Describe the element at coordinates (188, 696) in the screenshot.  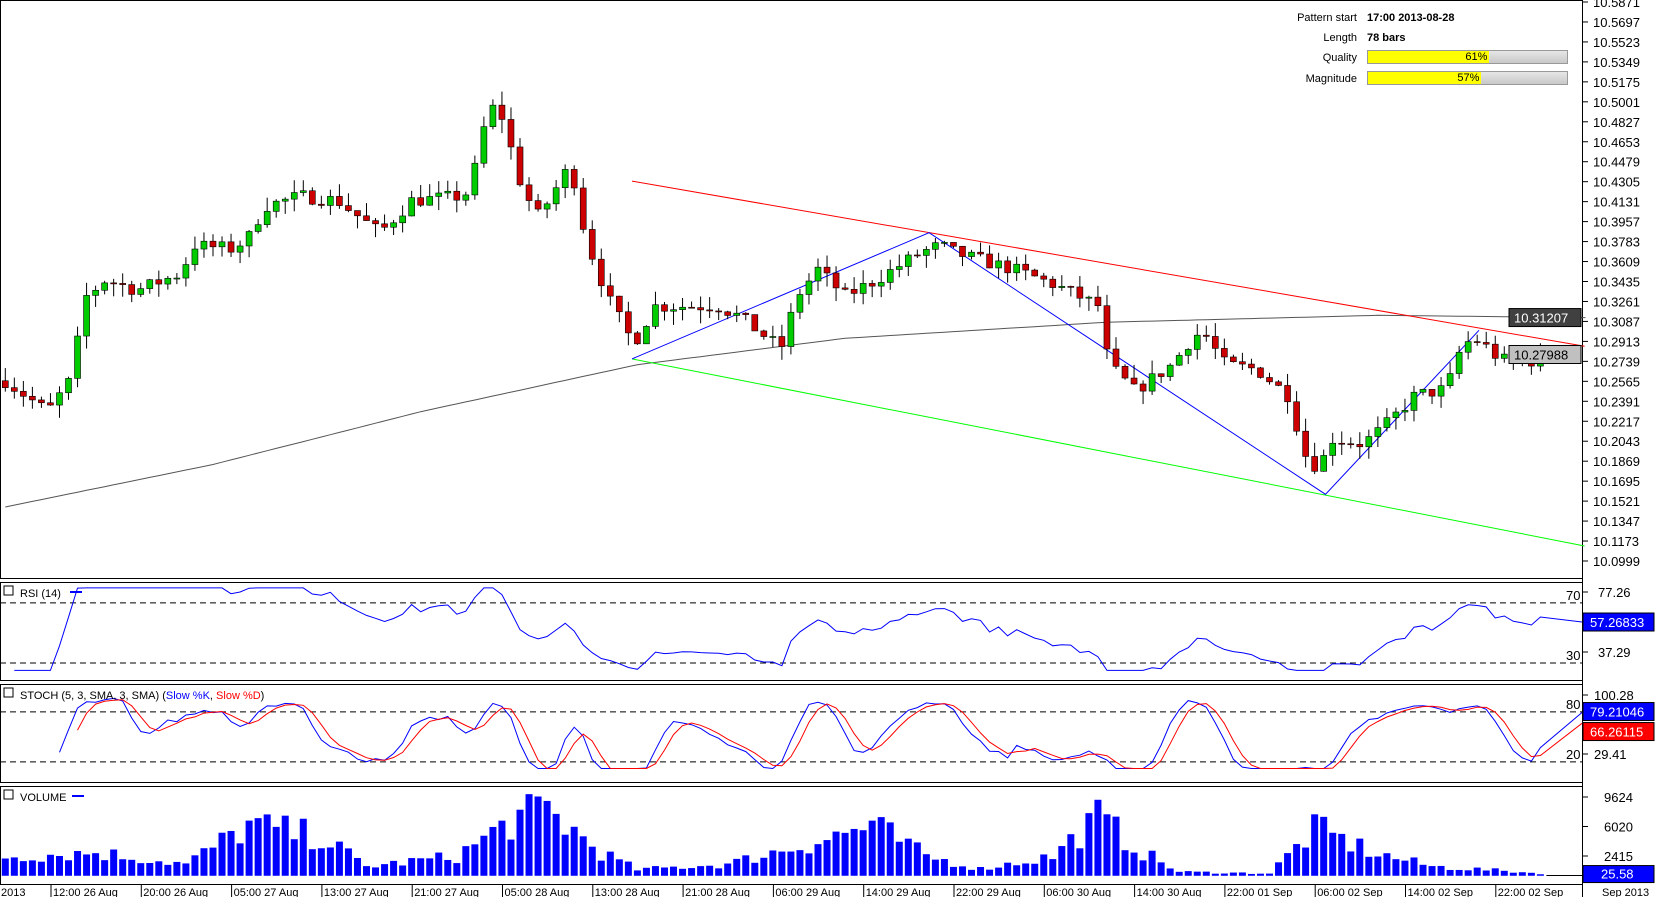
I see `stoch-k-legend: Slow %K` at that location.